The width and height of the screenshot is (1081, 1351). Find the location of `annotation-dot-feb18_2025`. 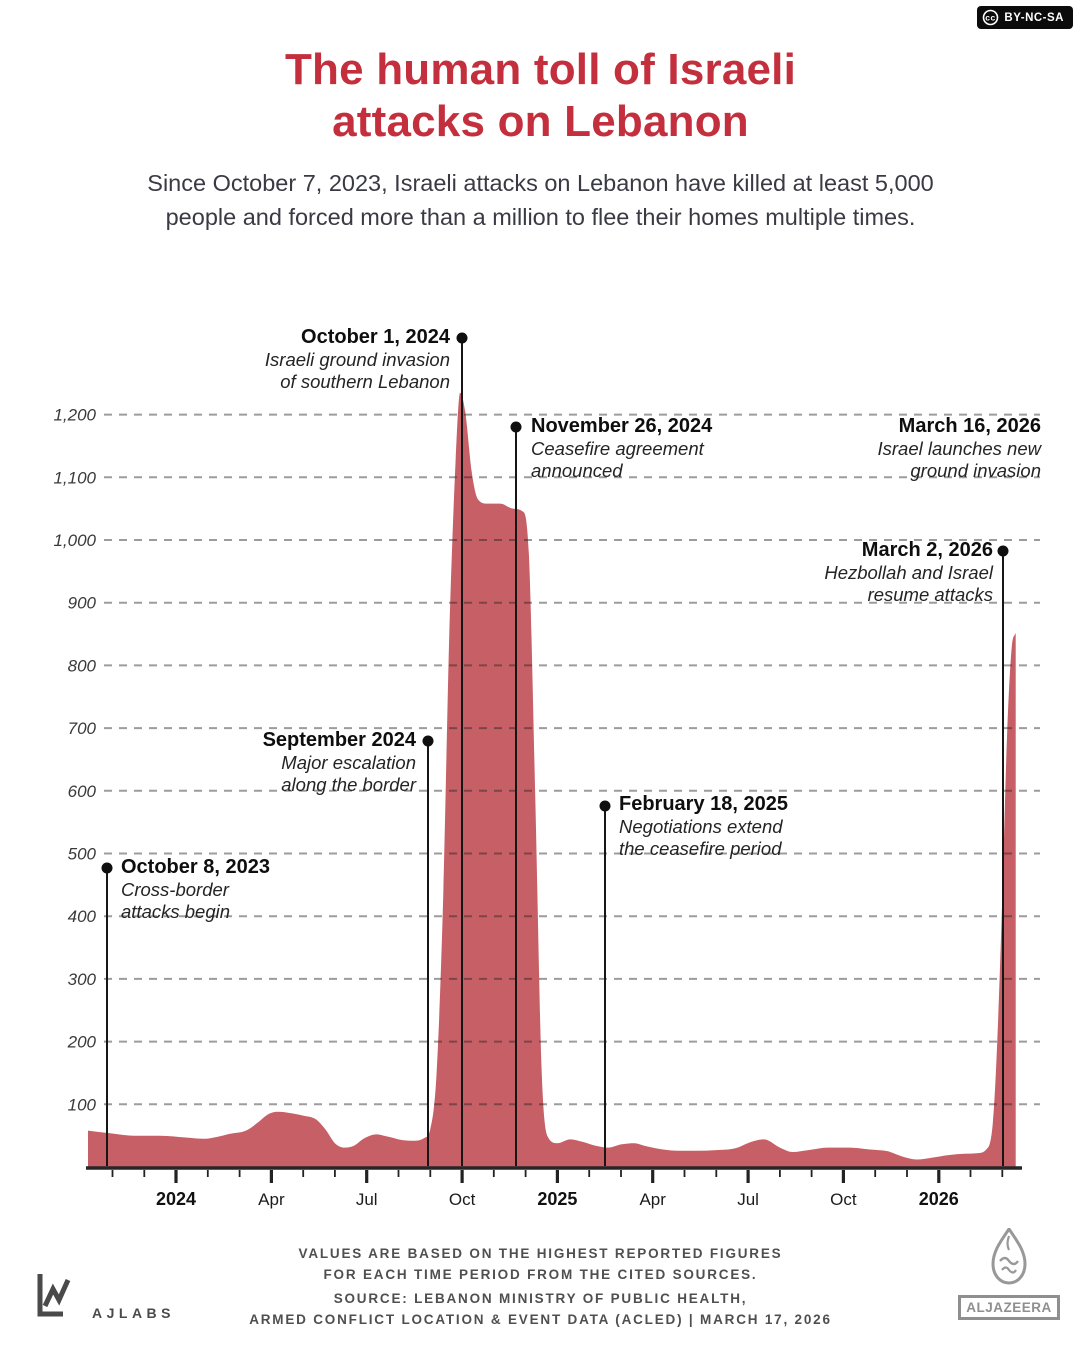

annotation-dot-feb18_2025 is located at coordinates (605, 806).